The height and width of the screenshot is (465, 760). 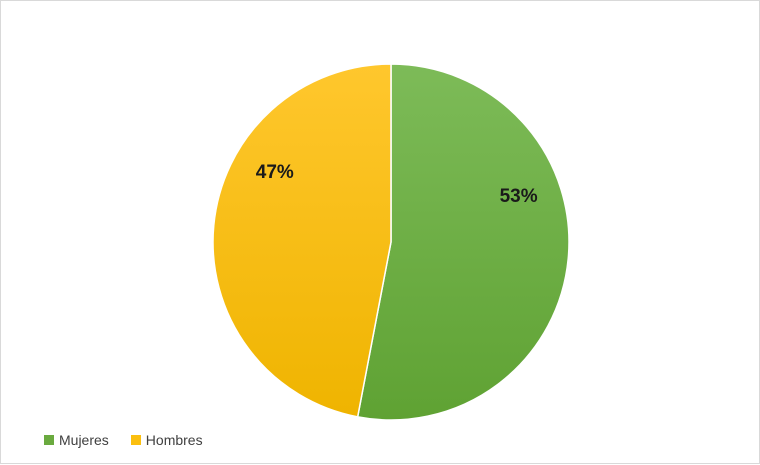 What do you see at coordinates (84, 440) in the screenshot?
I see `legend-label-mujeres: Mujeres` at bounding box center [84, 440].